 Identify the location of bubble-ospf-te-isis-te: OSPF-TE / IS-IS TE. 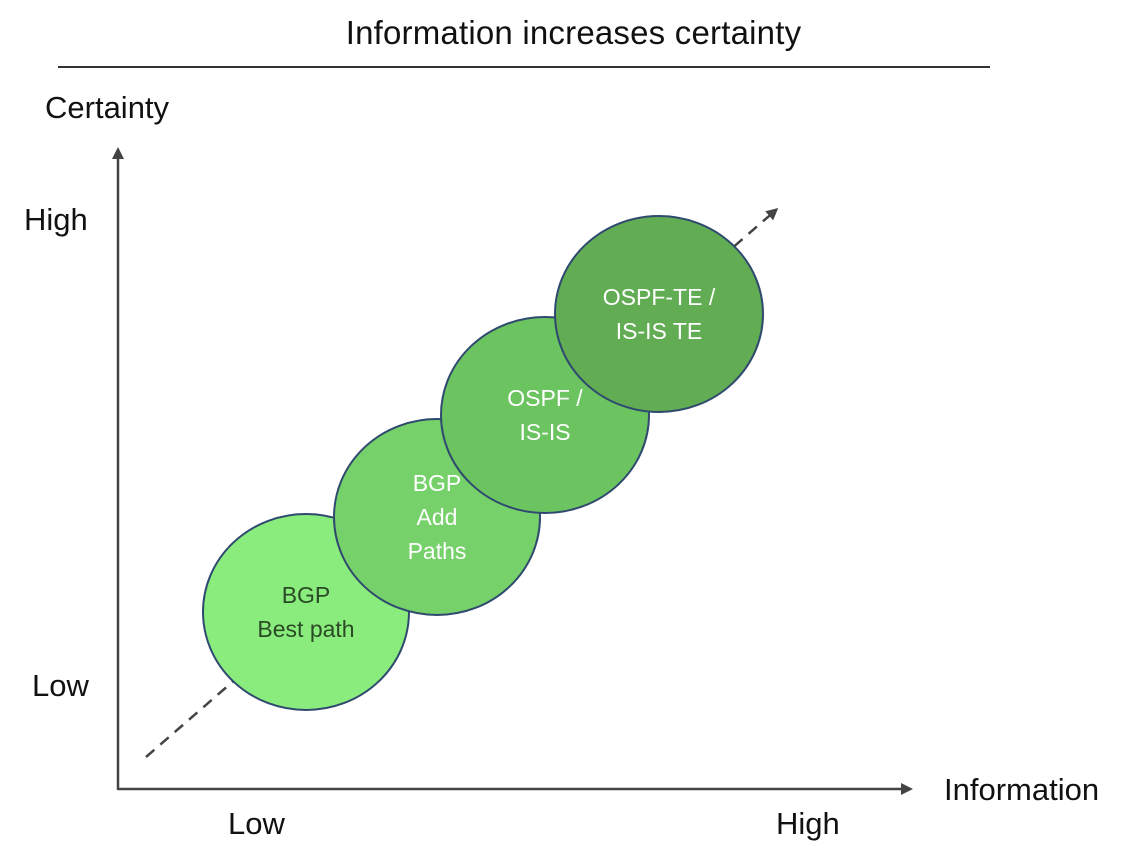
(659, 314).